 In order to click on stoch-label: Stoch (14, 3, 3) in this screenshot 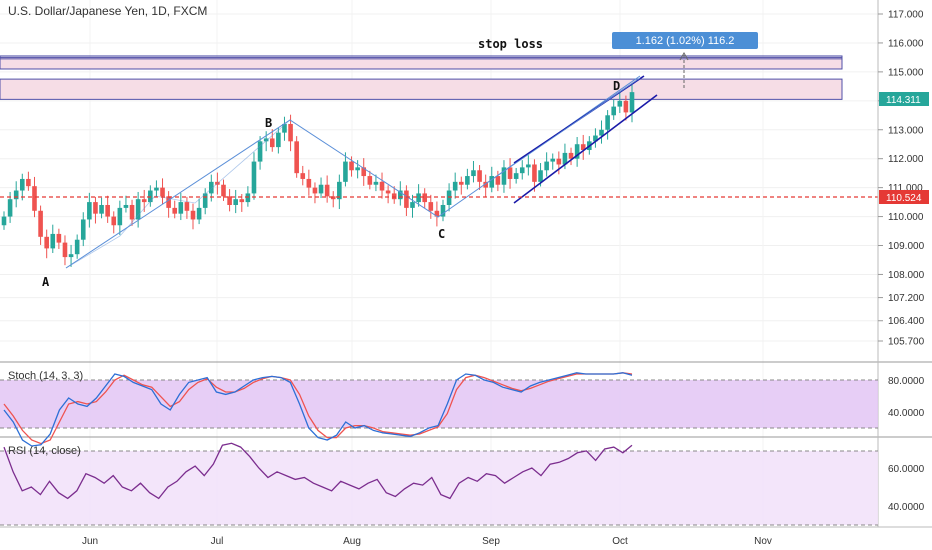, I will do `click(45, 376)`.